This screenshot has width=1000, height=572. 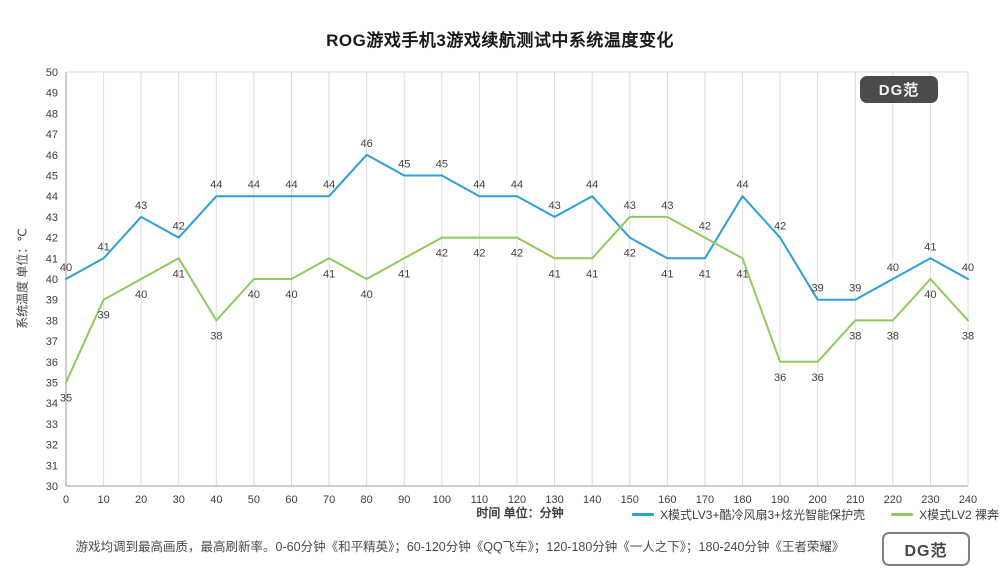 What do you see at coordinates (592, 500) in the screenshot?
I see `svg-text: 140` at bounding box center [592, 500].